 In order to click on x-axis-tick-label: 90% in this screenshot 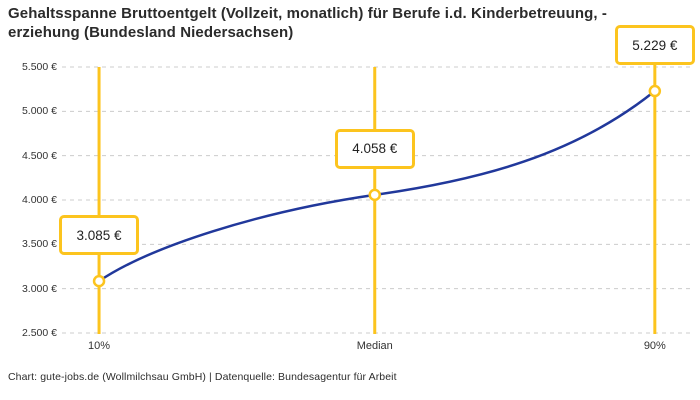, I will do `click(654, 346)`.